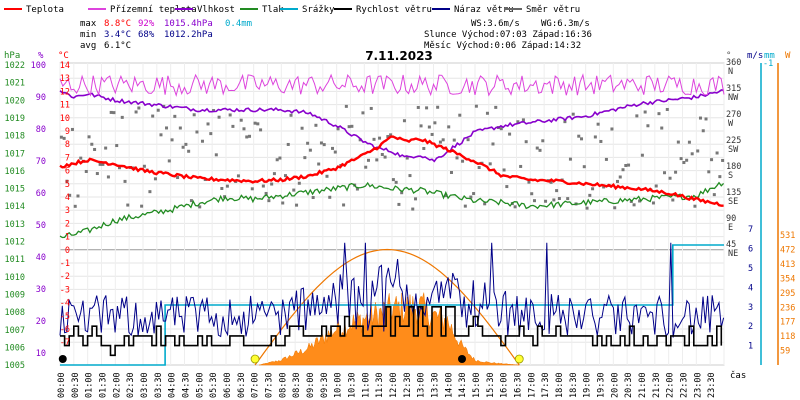 The image size is (800, 400). I want to click on time-tick-label: 02:00, so click(117, 385).